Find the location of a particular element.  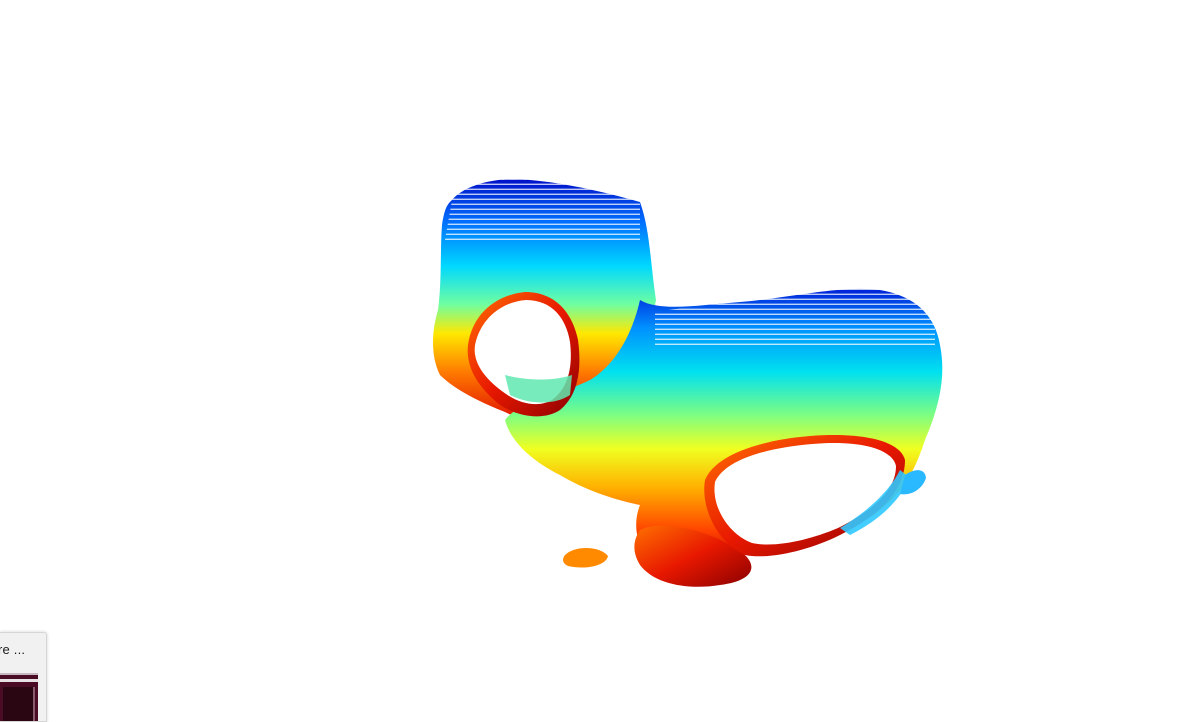

window-preview-icon is located at coordinates (19, 697).